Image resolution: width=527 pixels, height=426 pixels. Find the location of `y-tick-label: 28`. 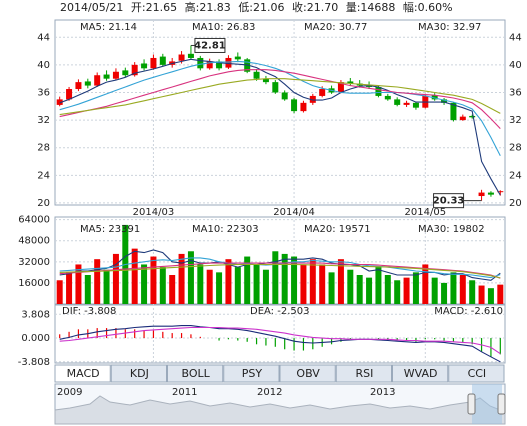

y-tick-label: 28 is located at coordinates (43, 148).